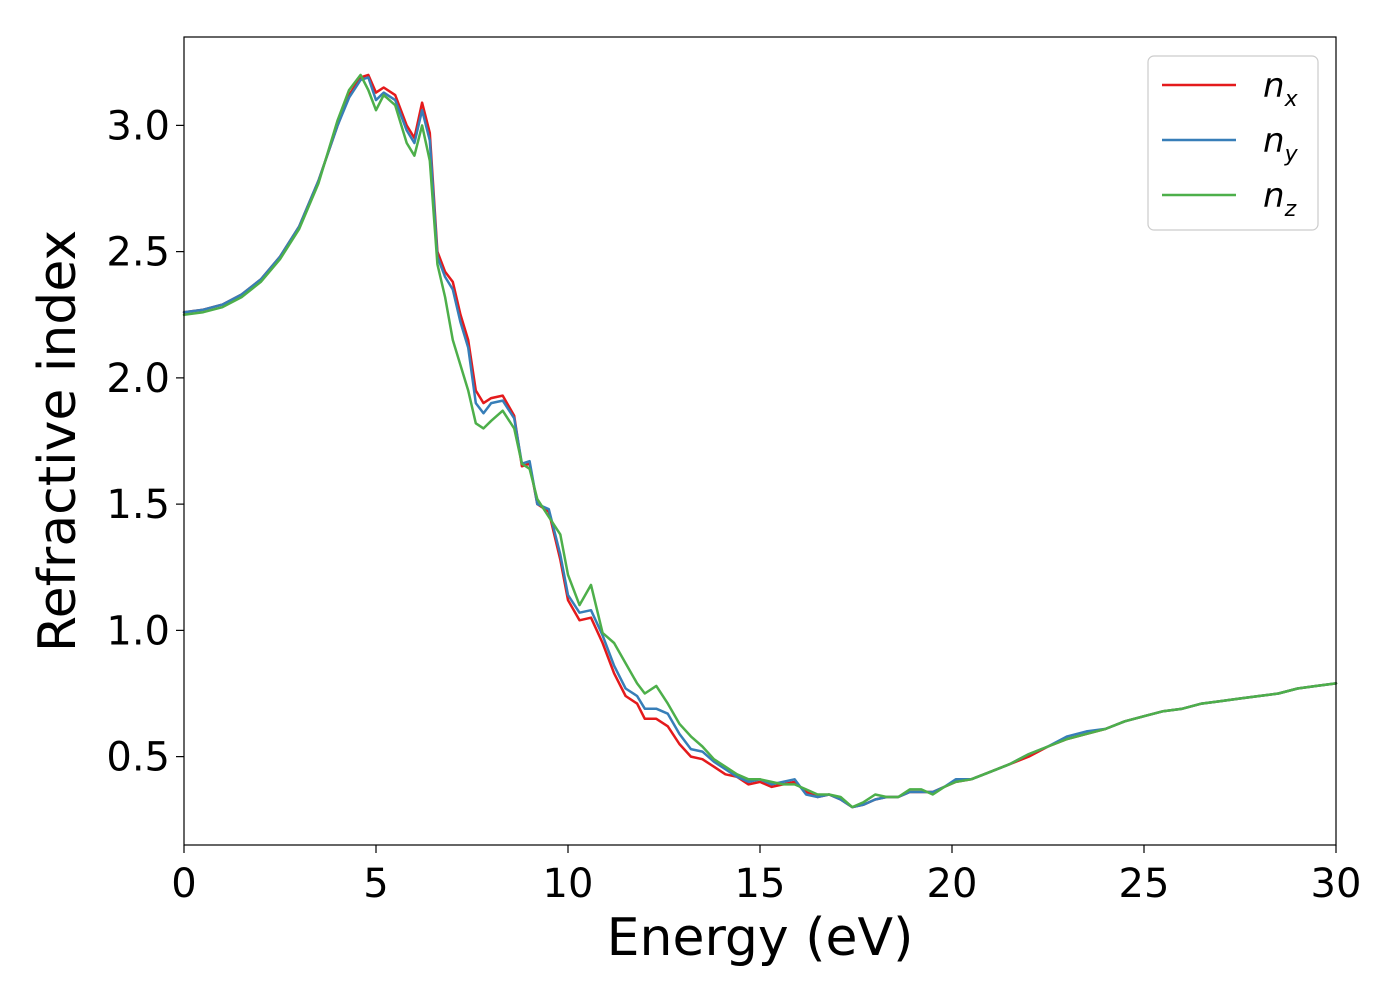  What do you see at coordinates (138, 253) in the screenshot?
I see `y-tick-label: 2.5` at bounding box center [138, 253].